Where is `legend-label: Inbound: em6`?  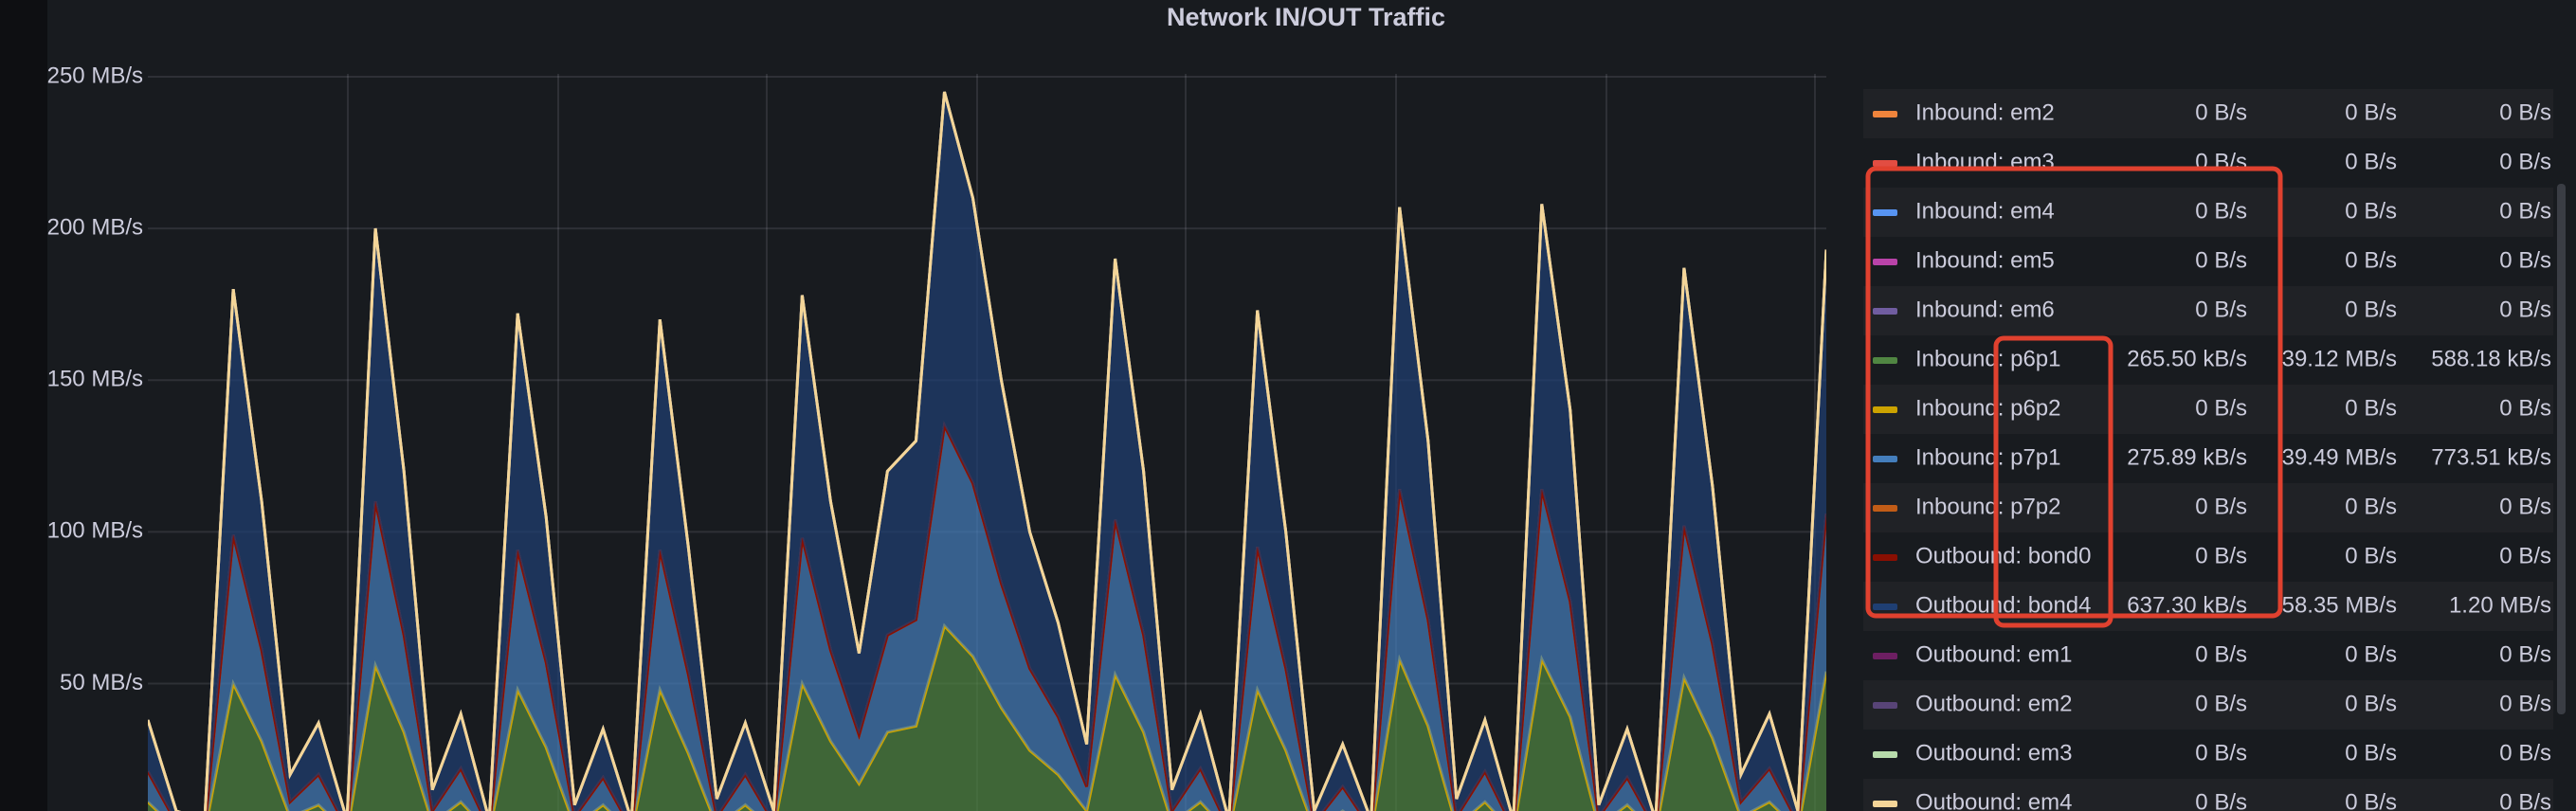
legend-label: Inbound: em6 is located at coordinates (1985, 309).